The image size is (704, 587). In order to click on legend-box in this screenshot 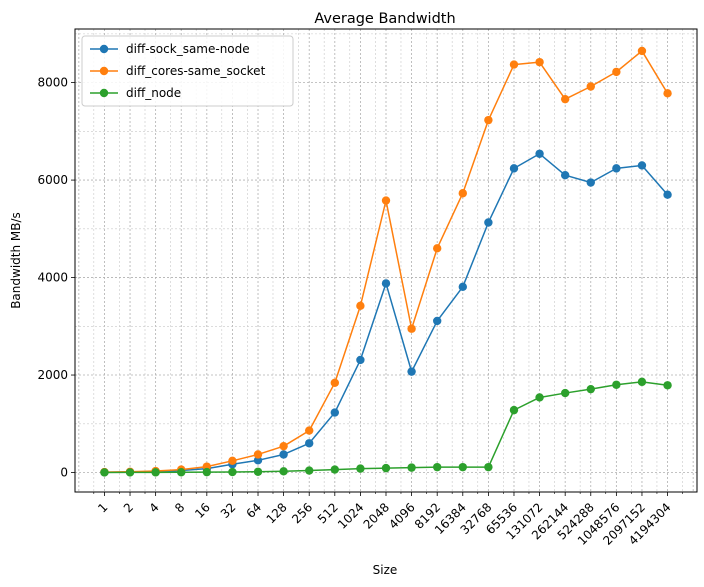, I will do `click(187, 71)`.